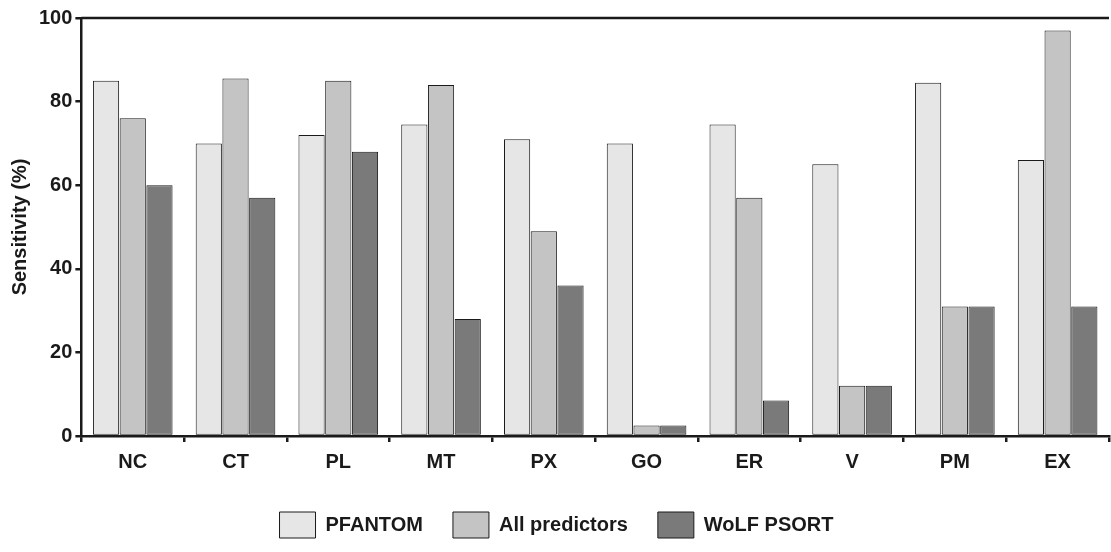  Describe the element at coordinates (749, 460) in the screenshot. I see `x-tick-label: ER` at that location.